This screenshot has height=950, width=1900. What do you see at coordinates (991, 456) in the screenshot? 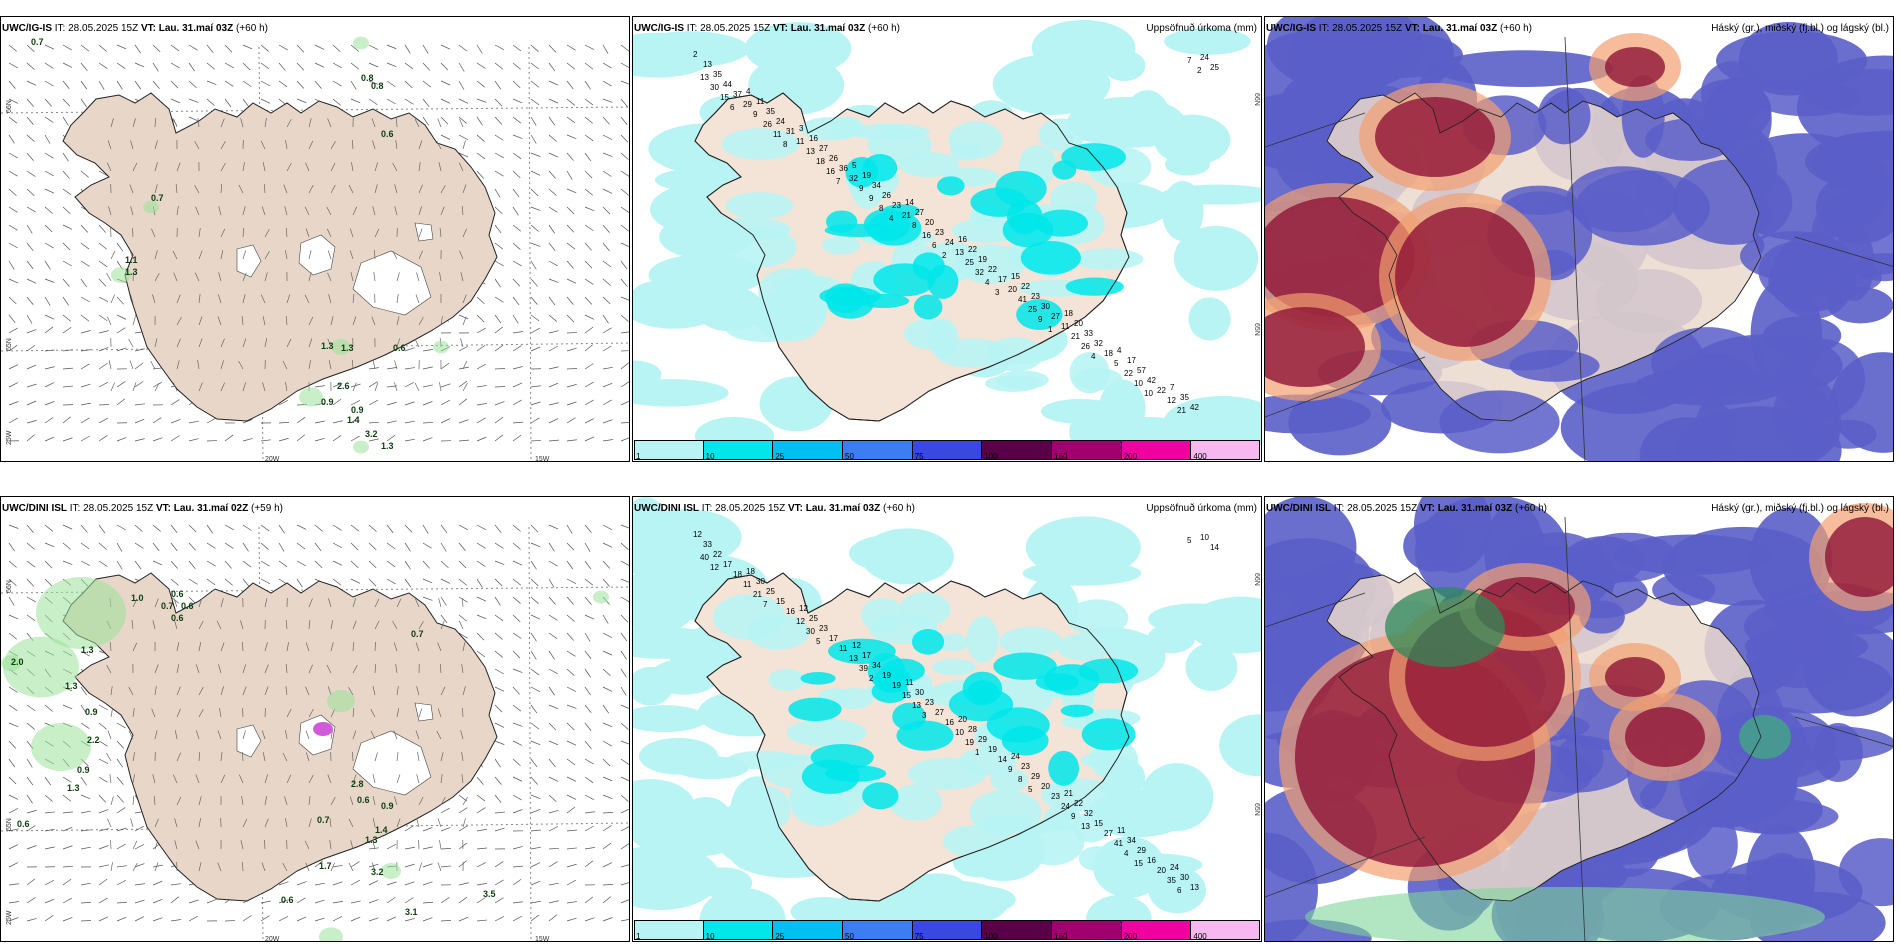
I see `legend-label: 100` at bounding box center [991, 456].